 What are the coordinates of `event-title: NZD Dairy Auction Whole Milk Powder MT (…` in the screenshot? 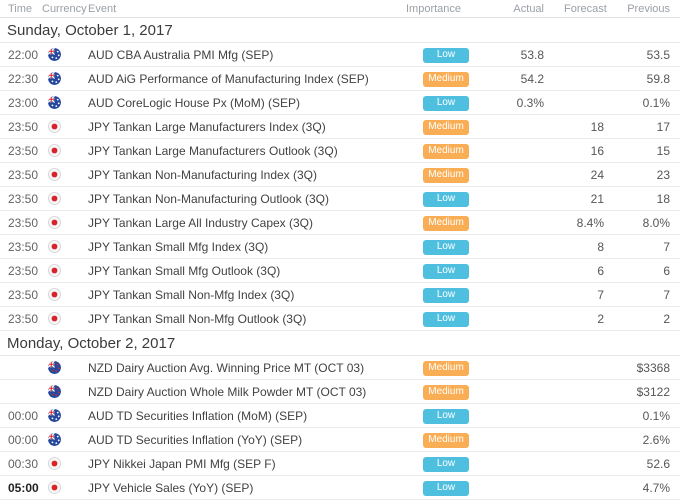 It's located at (227, 391).